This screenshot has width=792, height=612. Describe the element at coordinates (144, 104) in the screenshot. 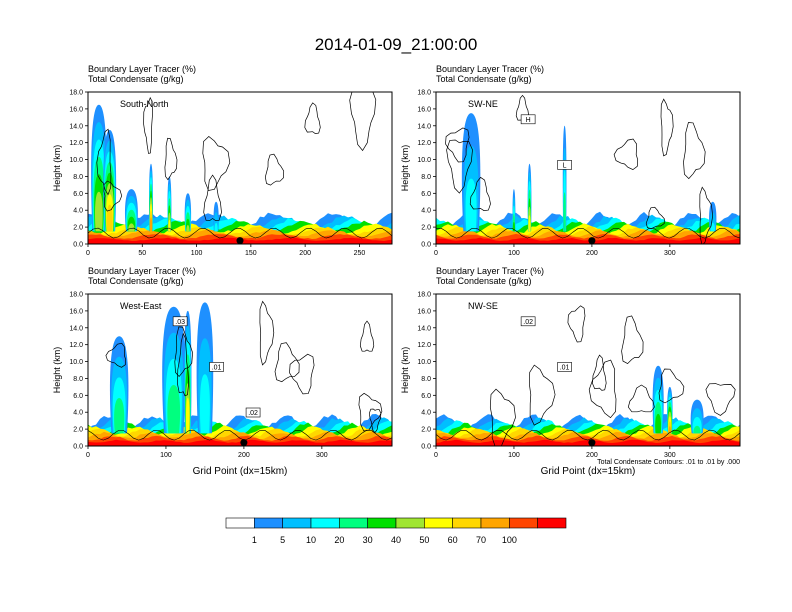

I see `panel-label: South-North` at that location.